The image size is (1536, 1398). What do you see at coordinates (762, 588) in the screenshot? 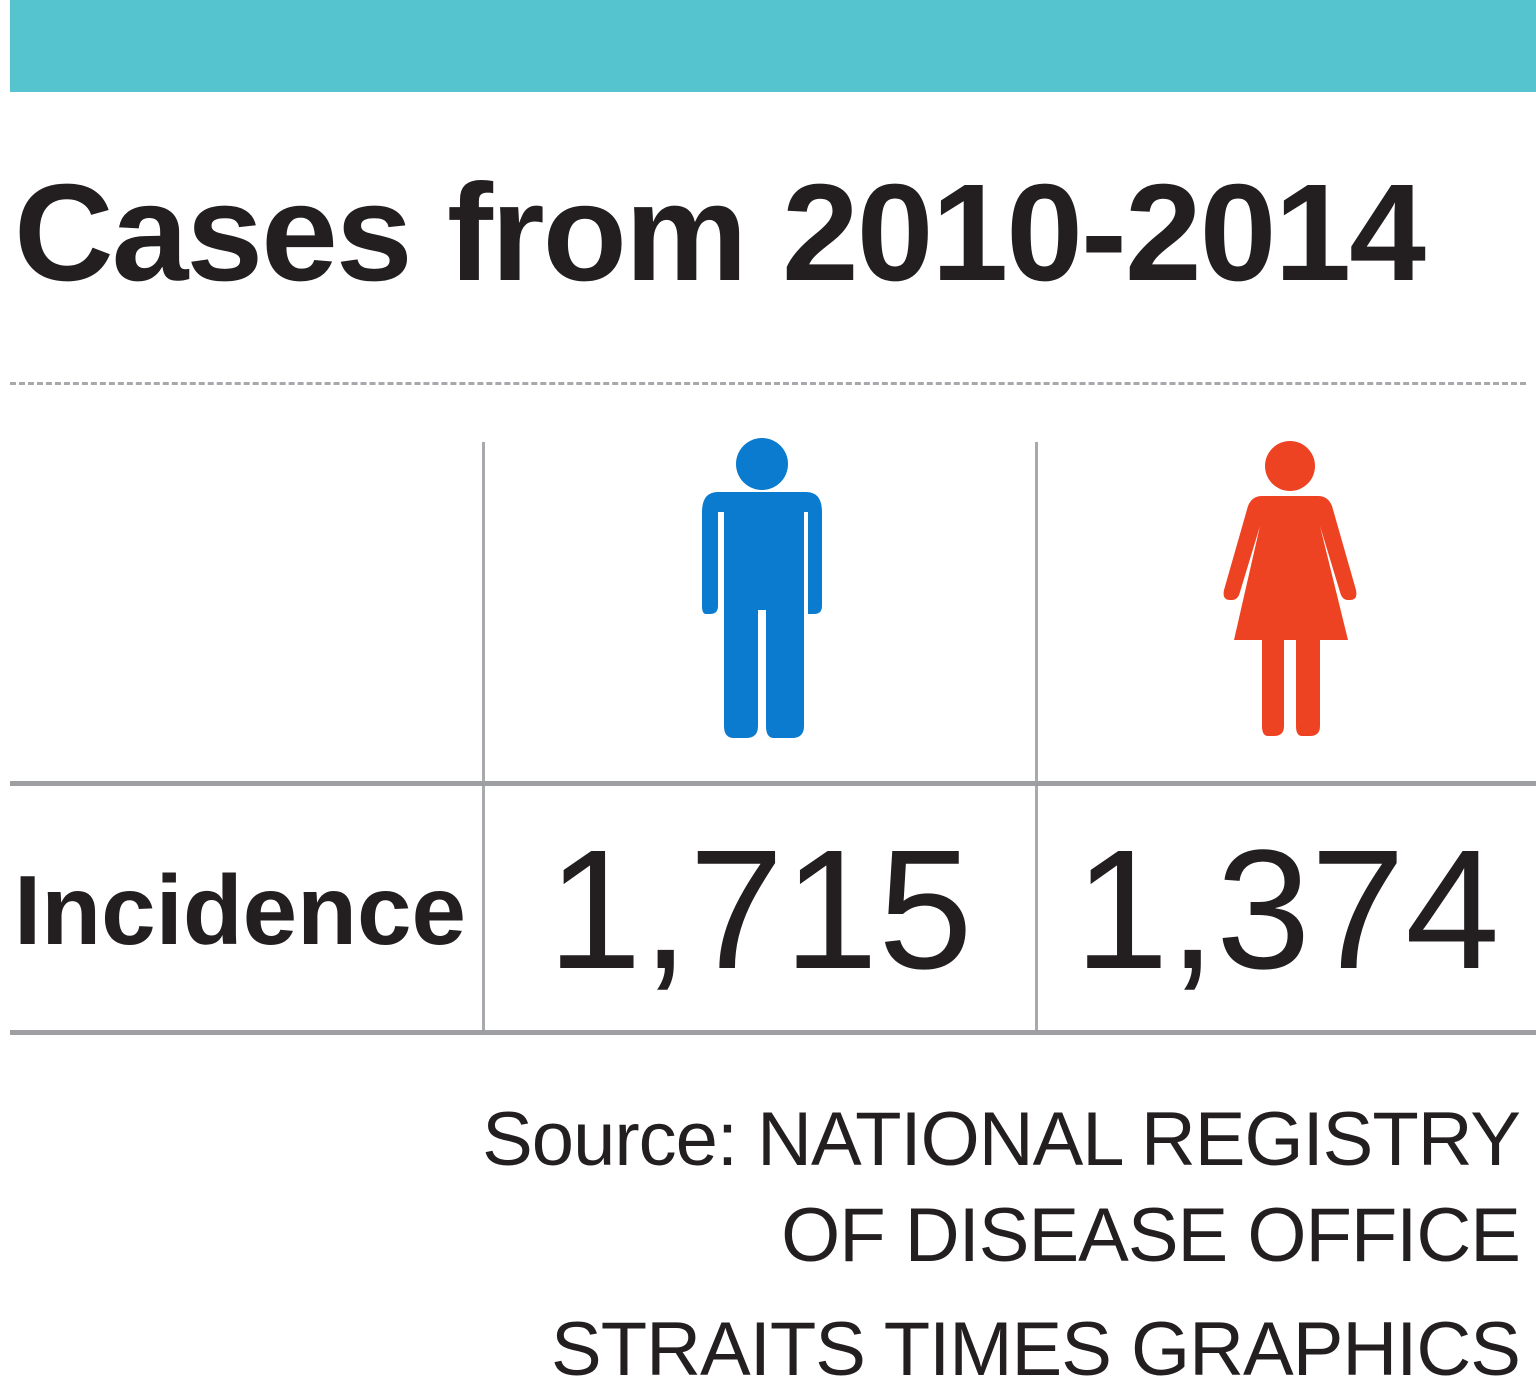
I see `male-figure-icon` at bounding box center [762, 588].